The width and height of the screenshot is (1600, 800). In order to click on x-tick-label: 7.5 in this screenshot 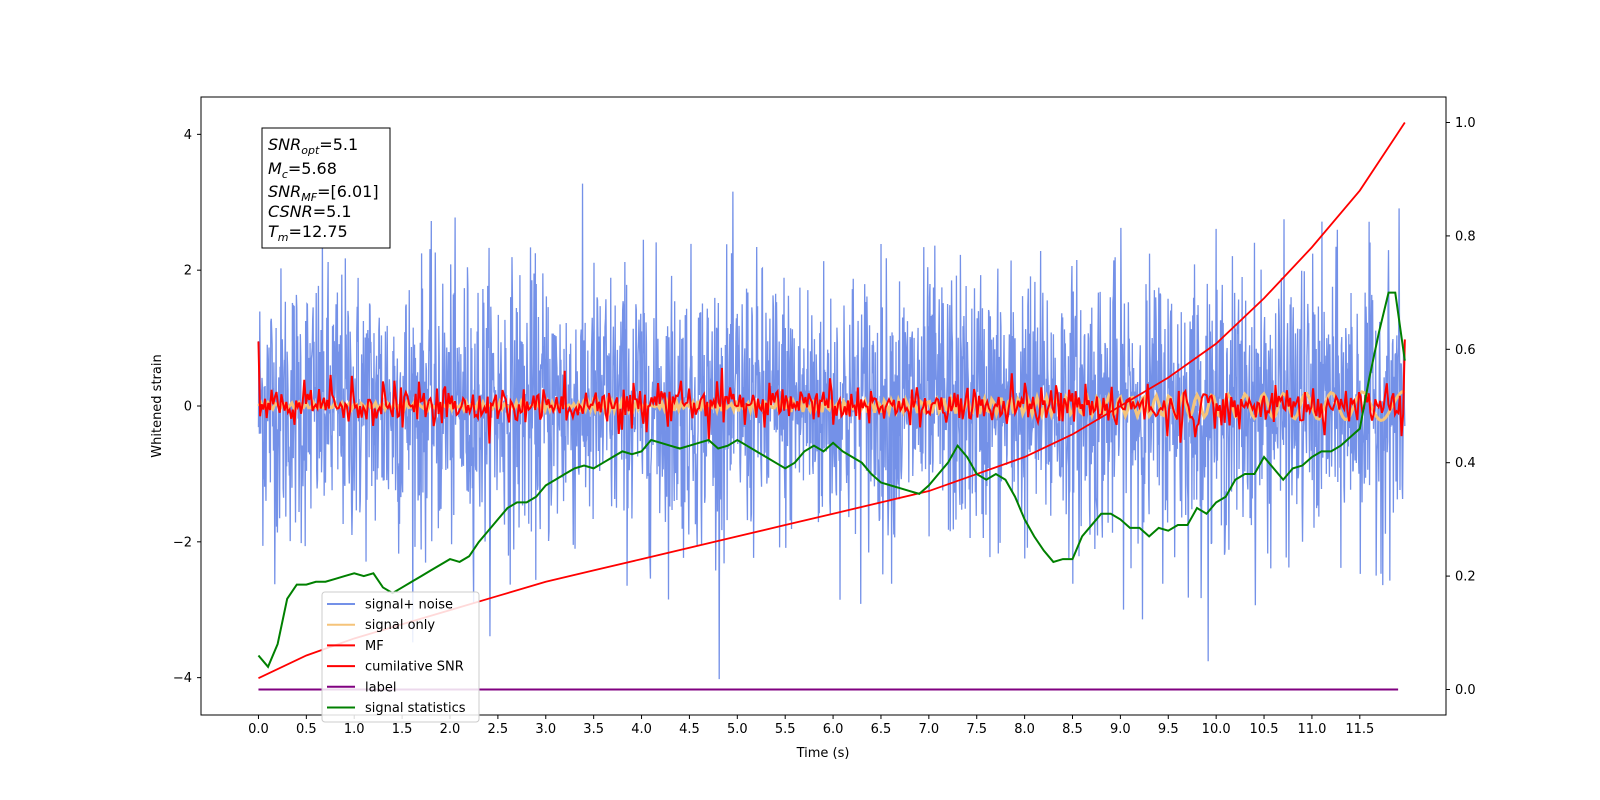, I will do `click(976, 729)`.